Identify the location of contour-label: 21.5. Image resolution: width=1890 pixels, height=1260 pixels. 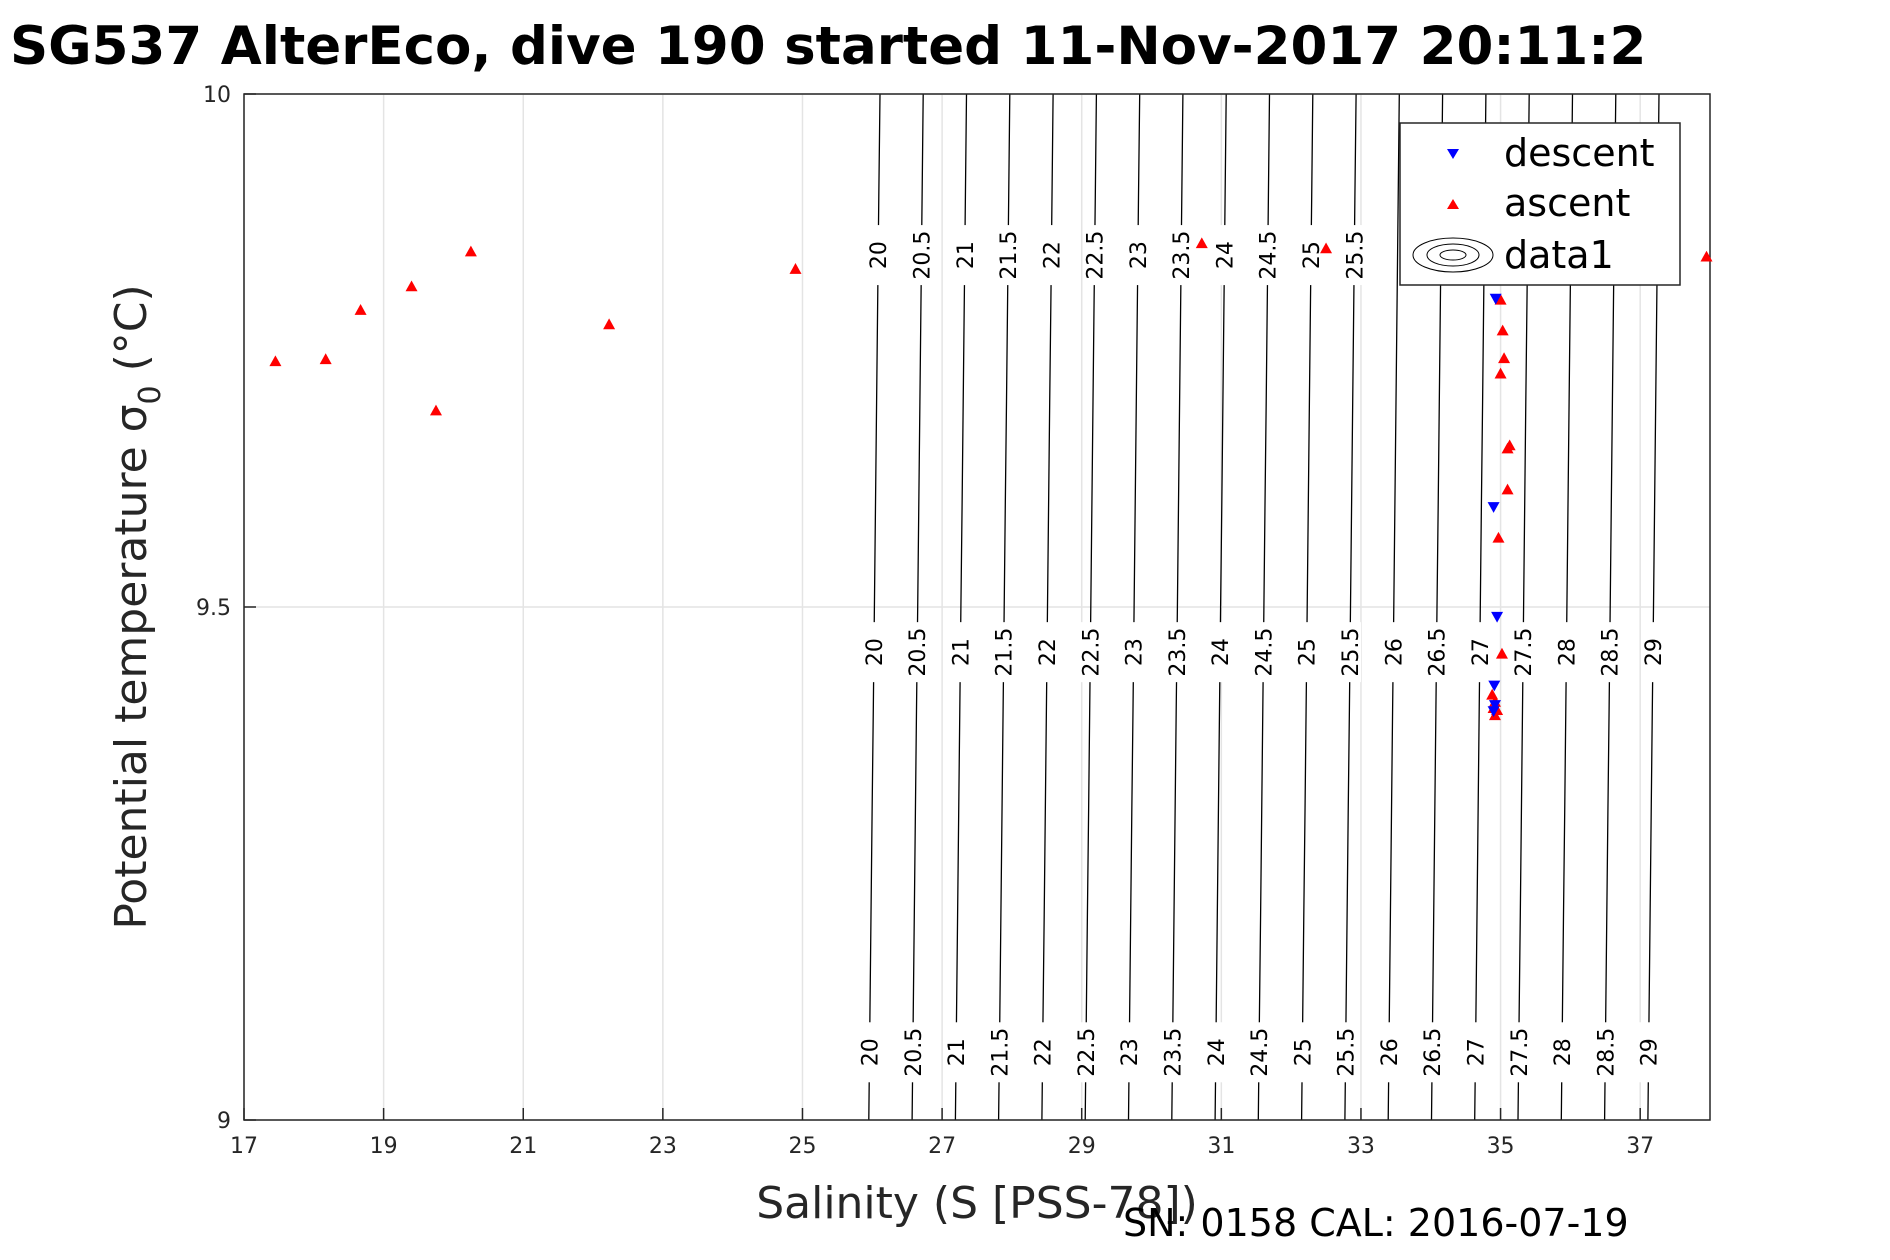
(1009, 255).